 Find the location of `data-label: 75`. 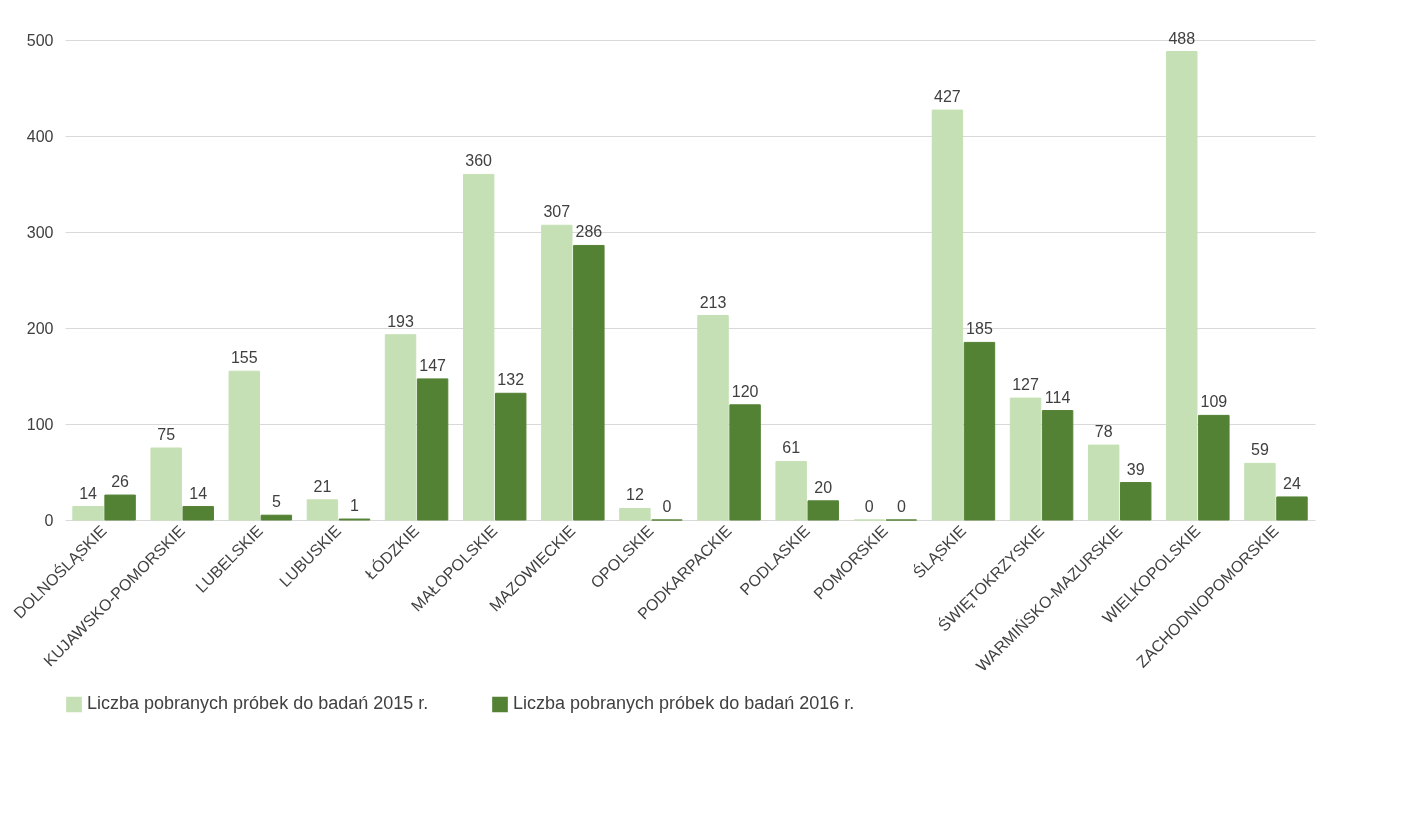

data-label: 75 is located at coordinates (166, 434).